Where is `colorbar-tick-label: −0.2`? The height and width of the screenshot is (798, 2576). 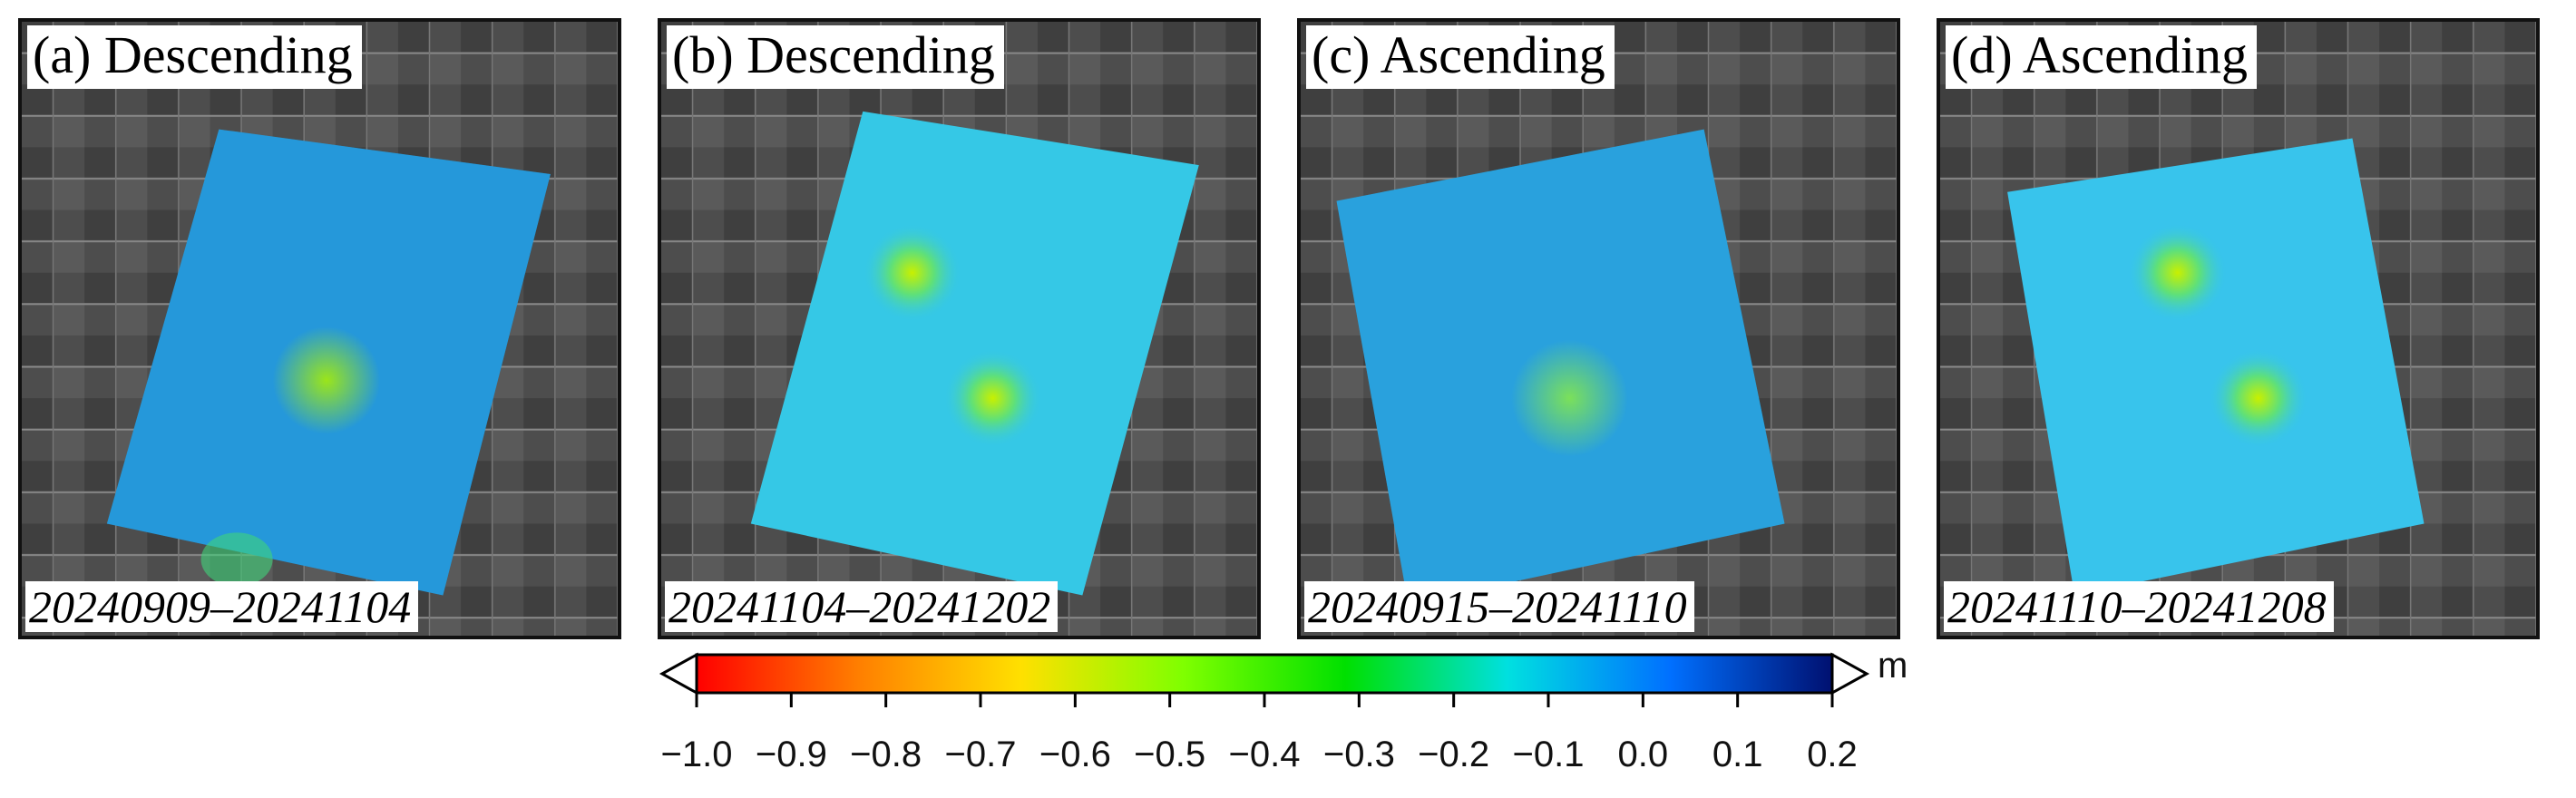 colorbar-tick-label: −0.2 is located at coordinates (1454, 754).